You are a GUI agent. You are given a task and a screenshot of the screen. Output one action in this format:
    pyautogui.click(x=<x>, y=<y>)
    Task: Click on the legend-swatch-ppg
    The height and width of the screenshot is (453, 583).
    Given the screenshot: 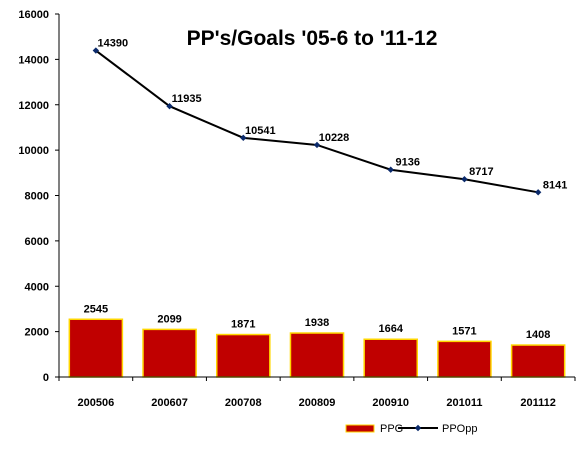 What is the action you would take?
    pyautogui.click(x=360, y=428)
    